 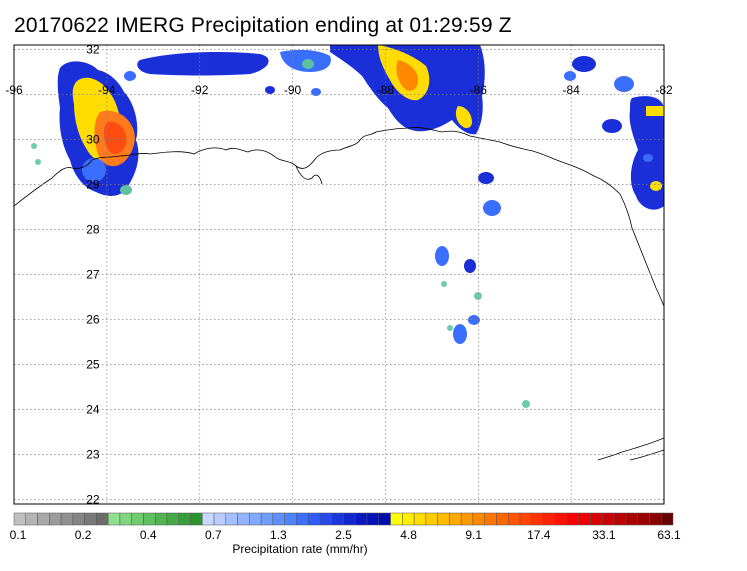 I want to click on colorbar-tick-label: 0.7, so click(x=213, y=535).